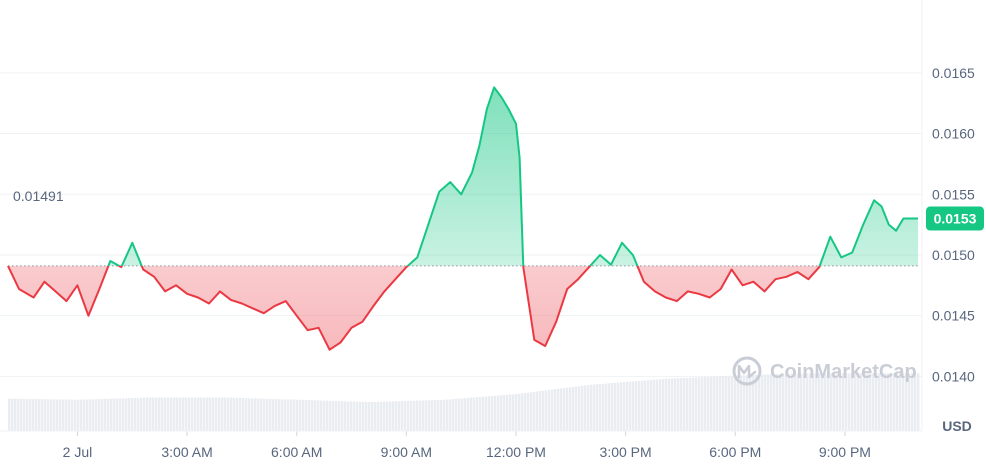 The height and width of the screenshot is (467, 986). What do you see at coordinates (747, 371) in the screenshot?
I see `coinmarketcap-logo-icon` at bounding box center [747, 371].